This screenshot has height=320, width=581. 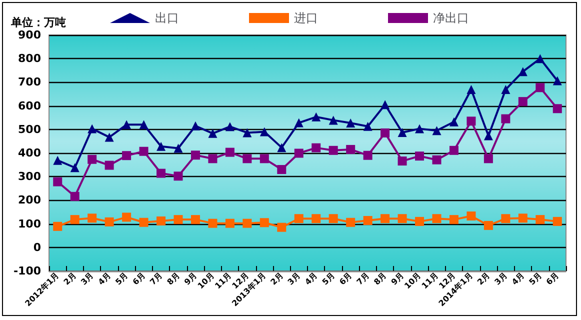 What do you see at coordinates (38, 22) in the screenshot?
I see `y-axis-title: 单位：万吨` at bounding box center [38, 22].